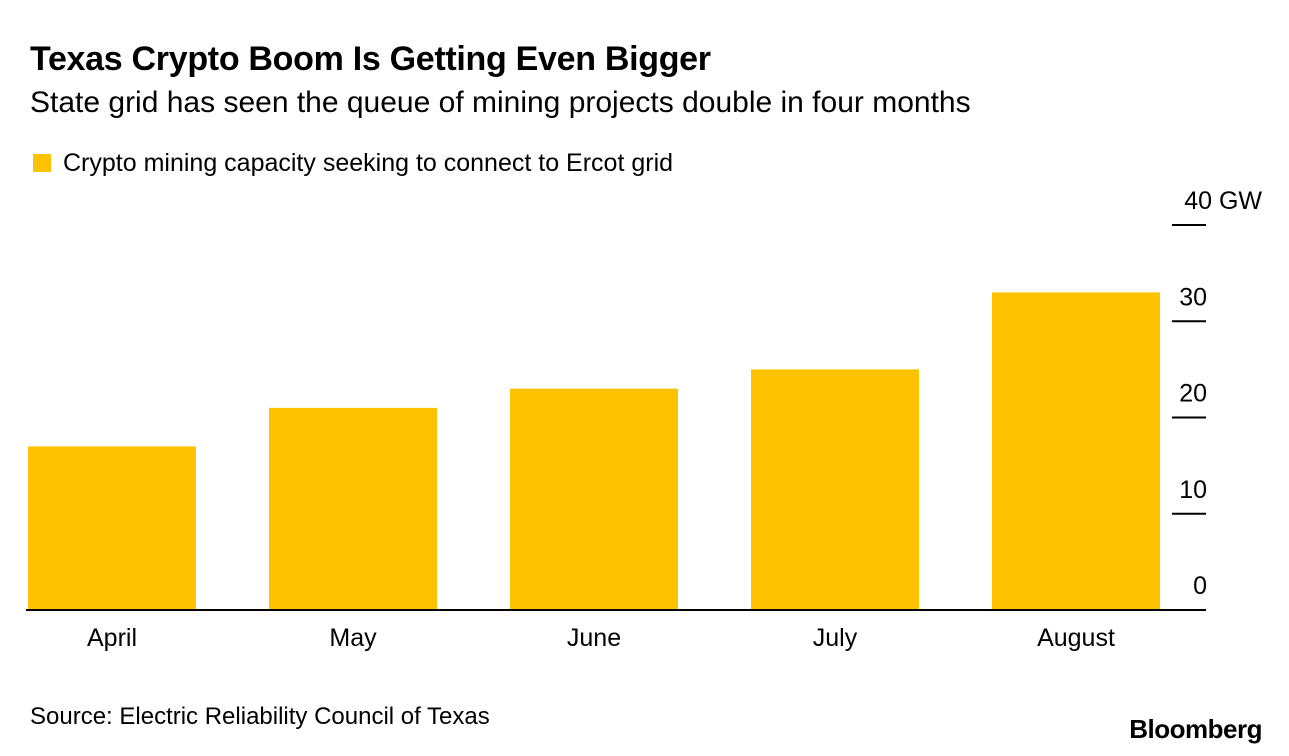  I want to click on x-tick-label: July, so click(835, 638).